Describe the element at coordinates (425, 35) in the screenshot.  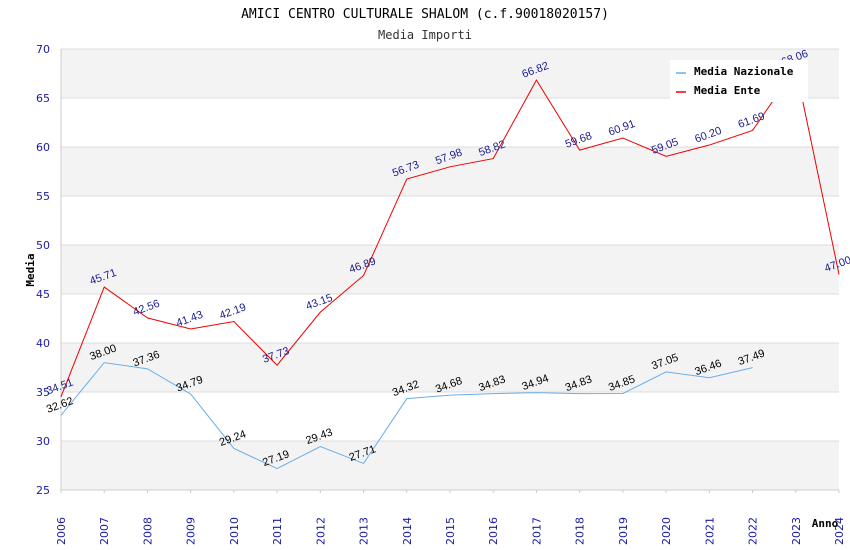
I see `chart-subtitle: Media Importi` at that location.